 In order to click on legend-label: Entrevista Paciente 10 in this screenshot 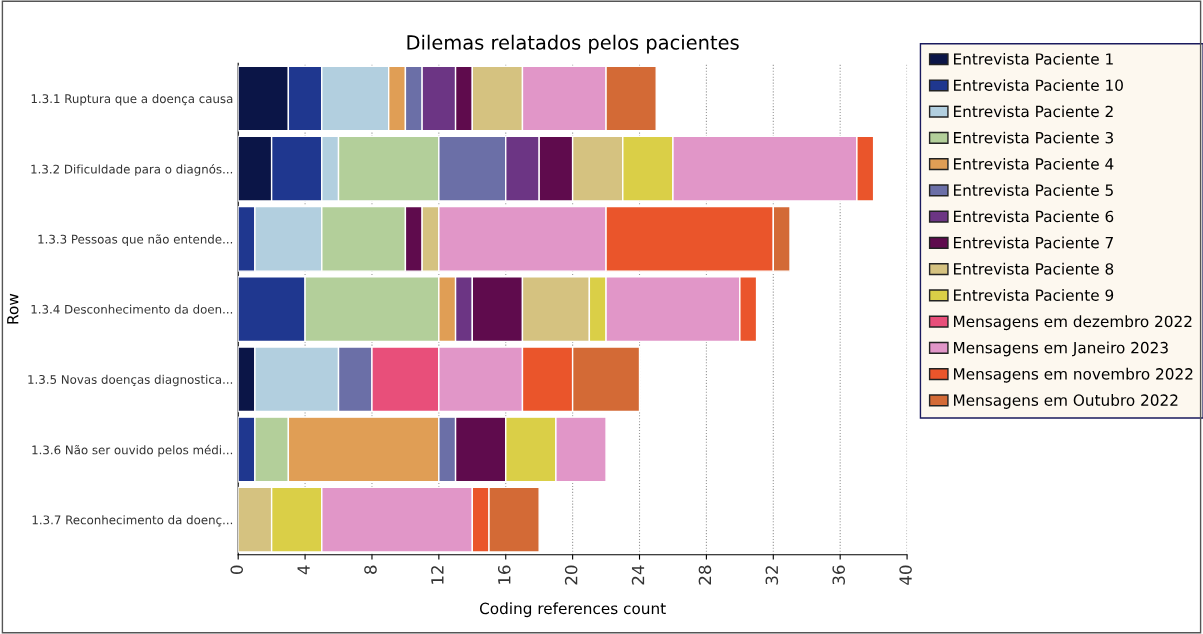, I will do `click(1038, 85)`.